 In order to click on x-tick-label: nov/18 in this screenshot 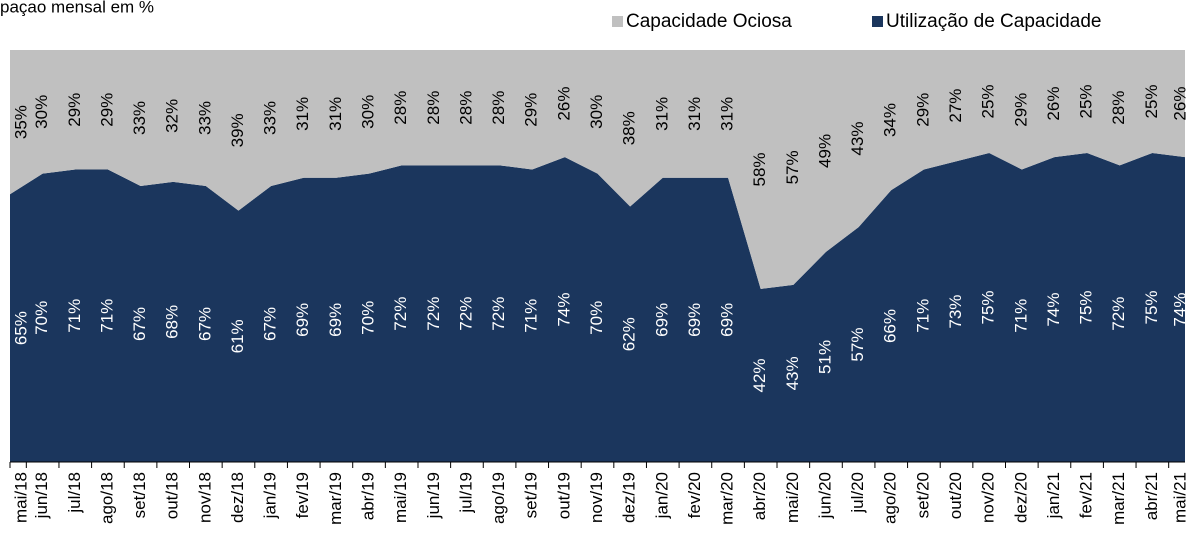, I will do `click(204, 497)`.